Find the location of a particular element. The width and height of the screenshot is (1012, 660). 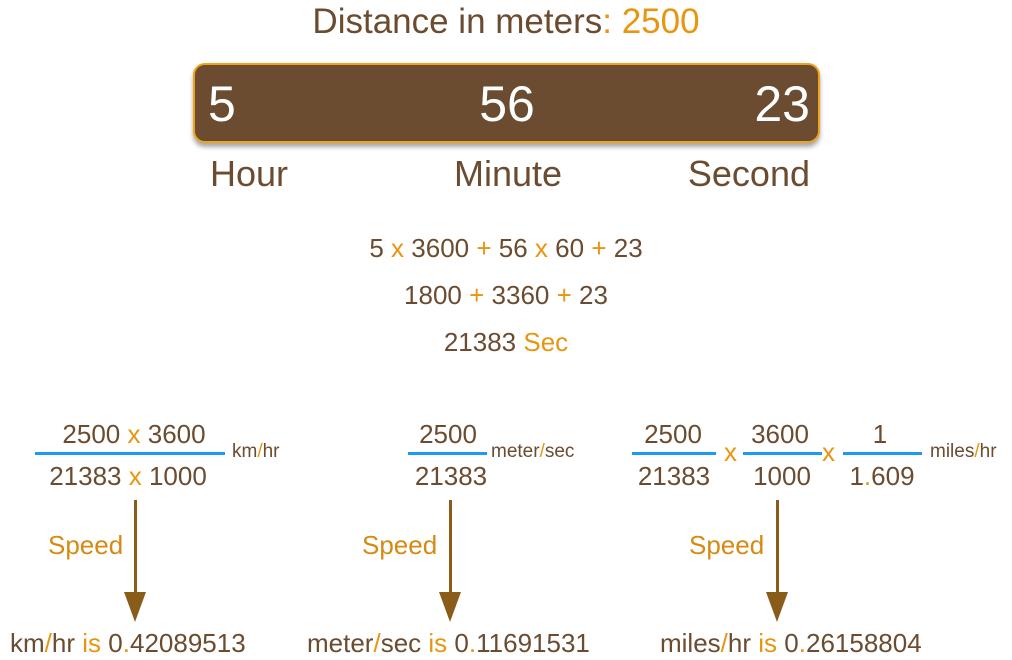

mph-result: miles/hr is 0.26158804 is located at coordinates (791, 643).